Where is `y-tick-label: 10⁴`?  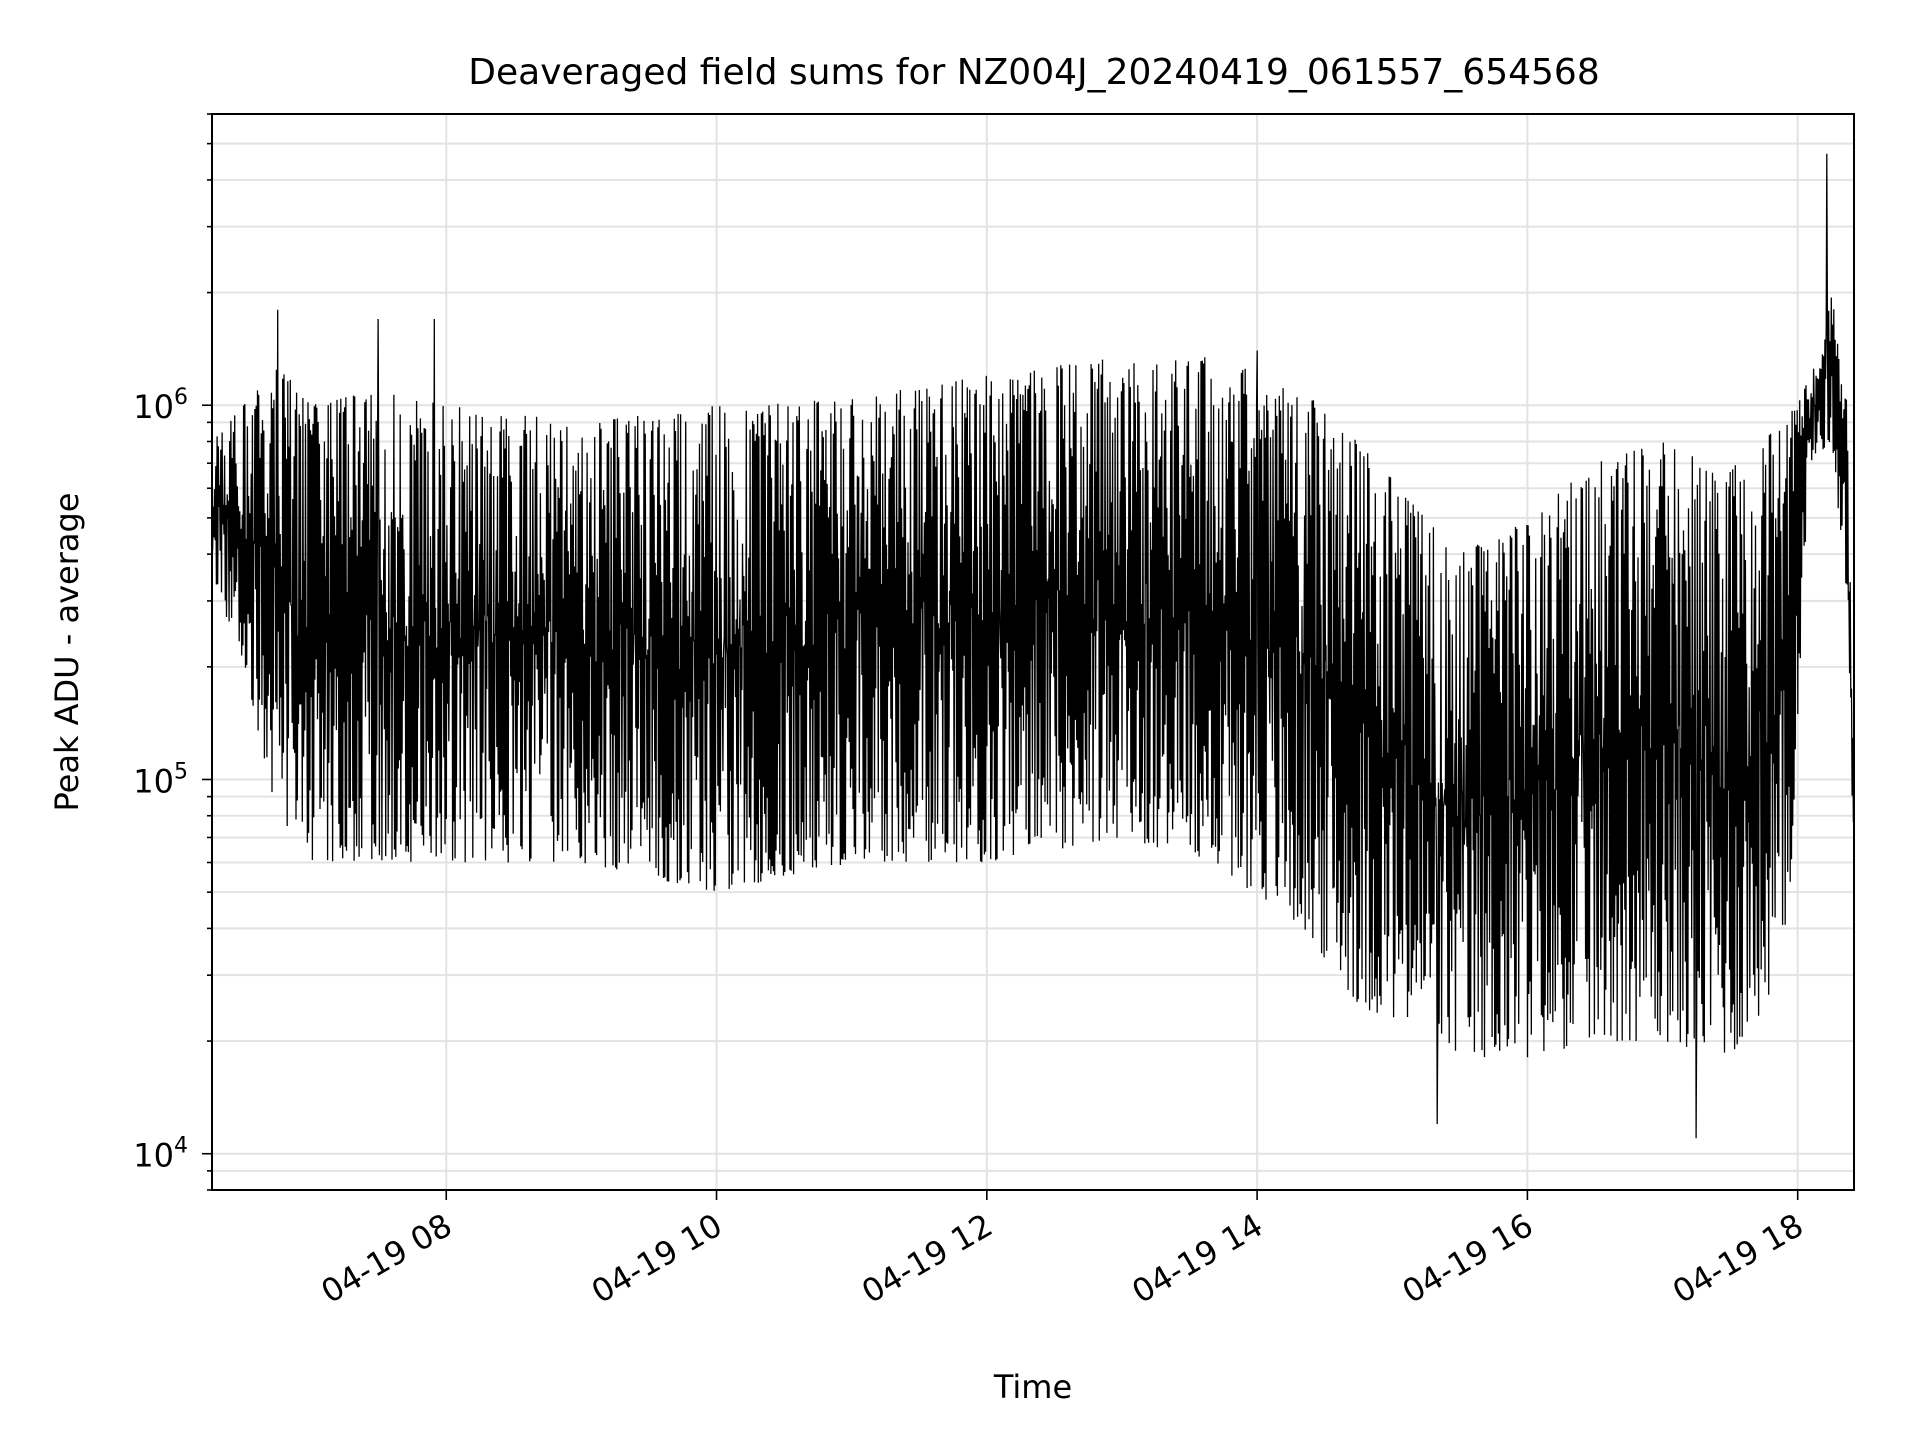
y-tick-label: 10⁴ is located at coordinates (160, 1154).